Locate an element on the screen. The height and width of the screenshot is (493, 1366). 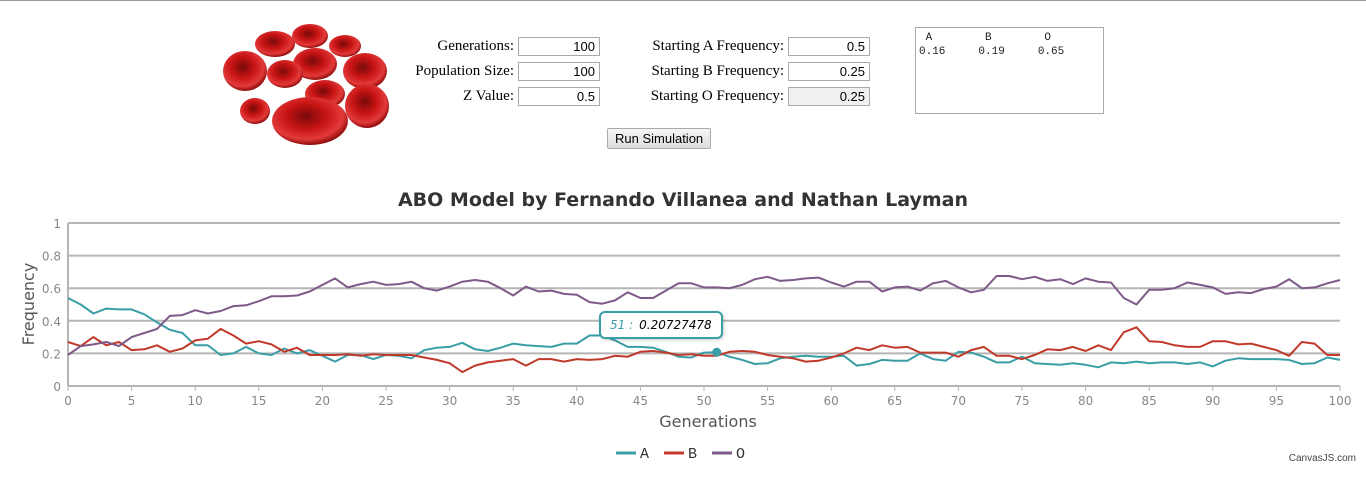
x-axis-title: Generations is located at coordinates (708, 421).